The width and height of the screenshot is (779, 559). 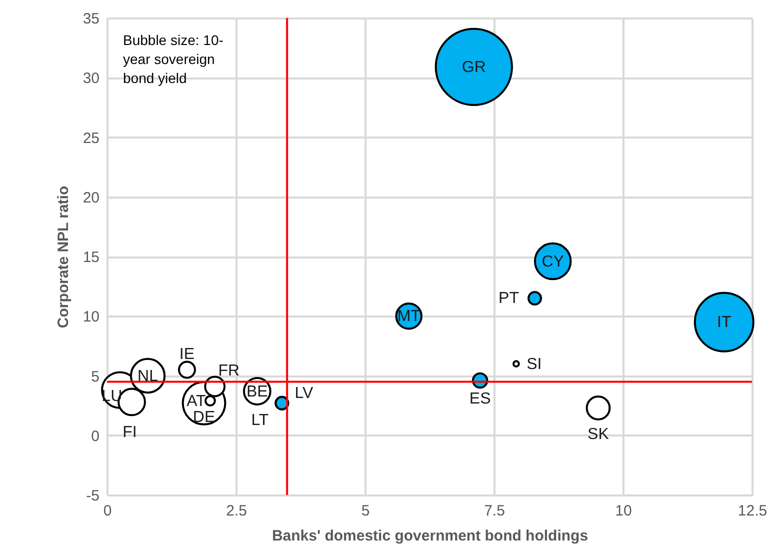 I want to click on x-tick-label: 10, so click(x=623, y=511).